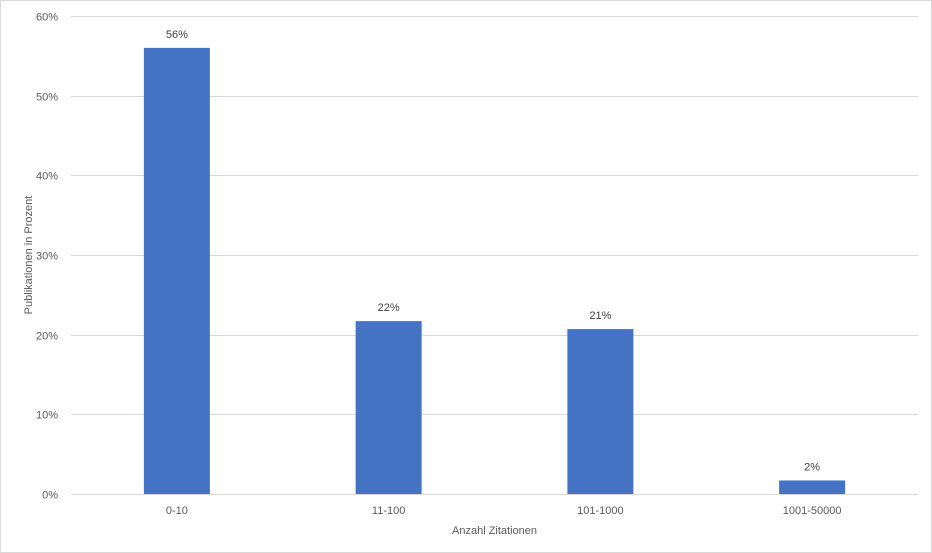 The width and height of the screenshot is (932, 553). What do you see at coordinates (47, 18) in the screenshot?
I see `y-tick-label: 60%` at bounding box center [47, 18].